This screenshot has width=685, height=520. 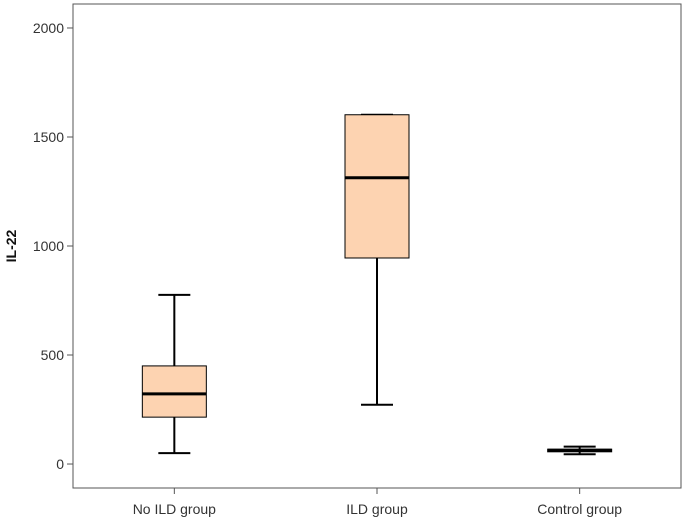 What do you see at coordinates (174, 509) in the screenshot?
I see `x-tick-label: No ILD group` at bounding box center [174, 509].